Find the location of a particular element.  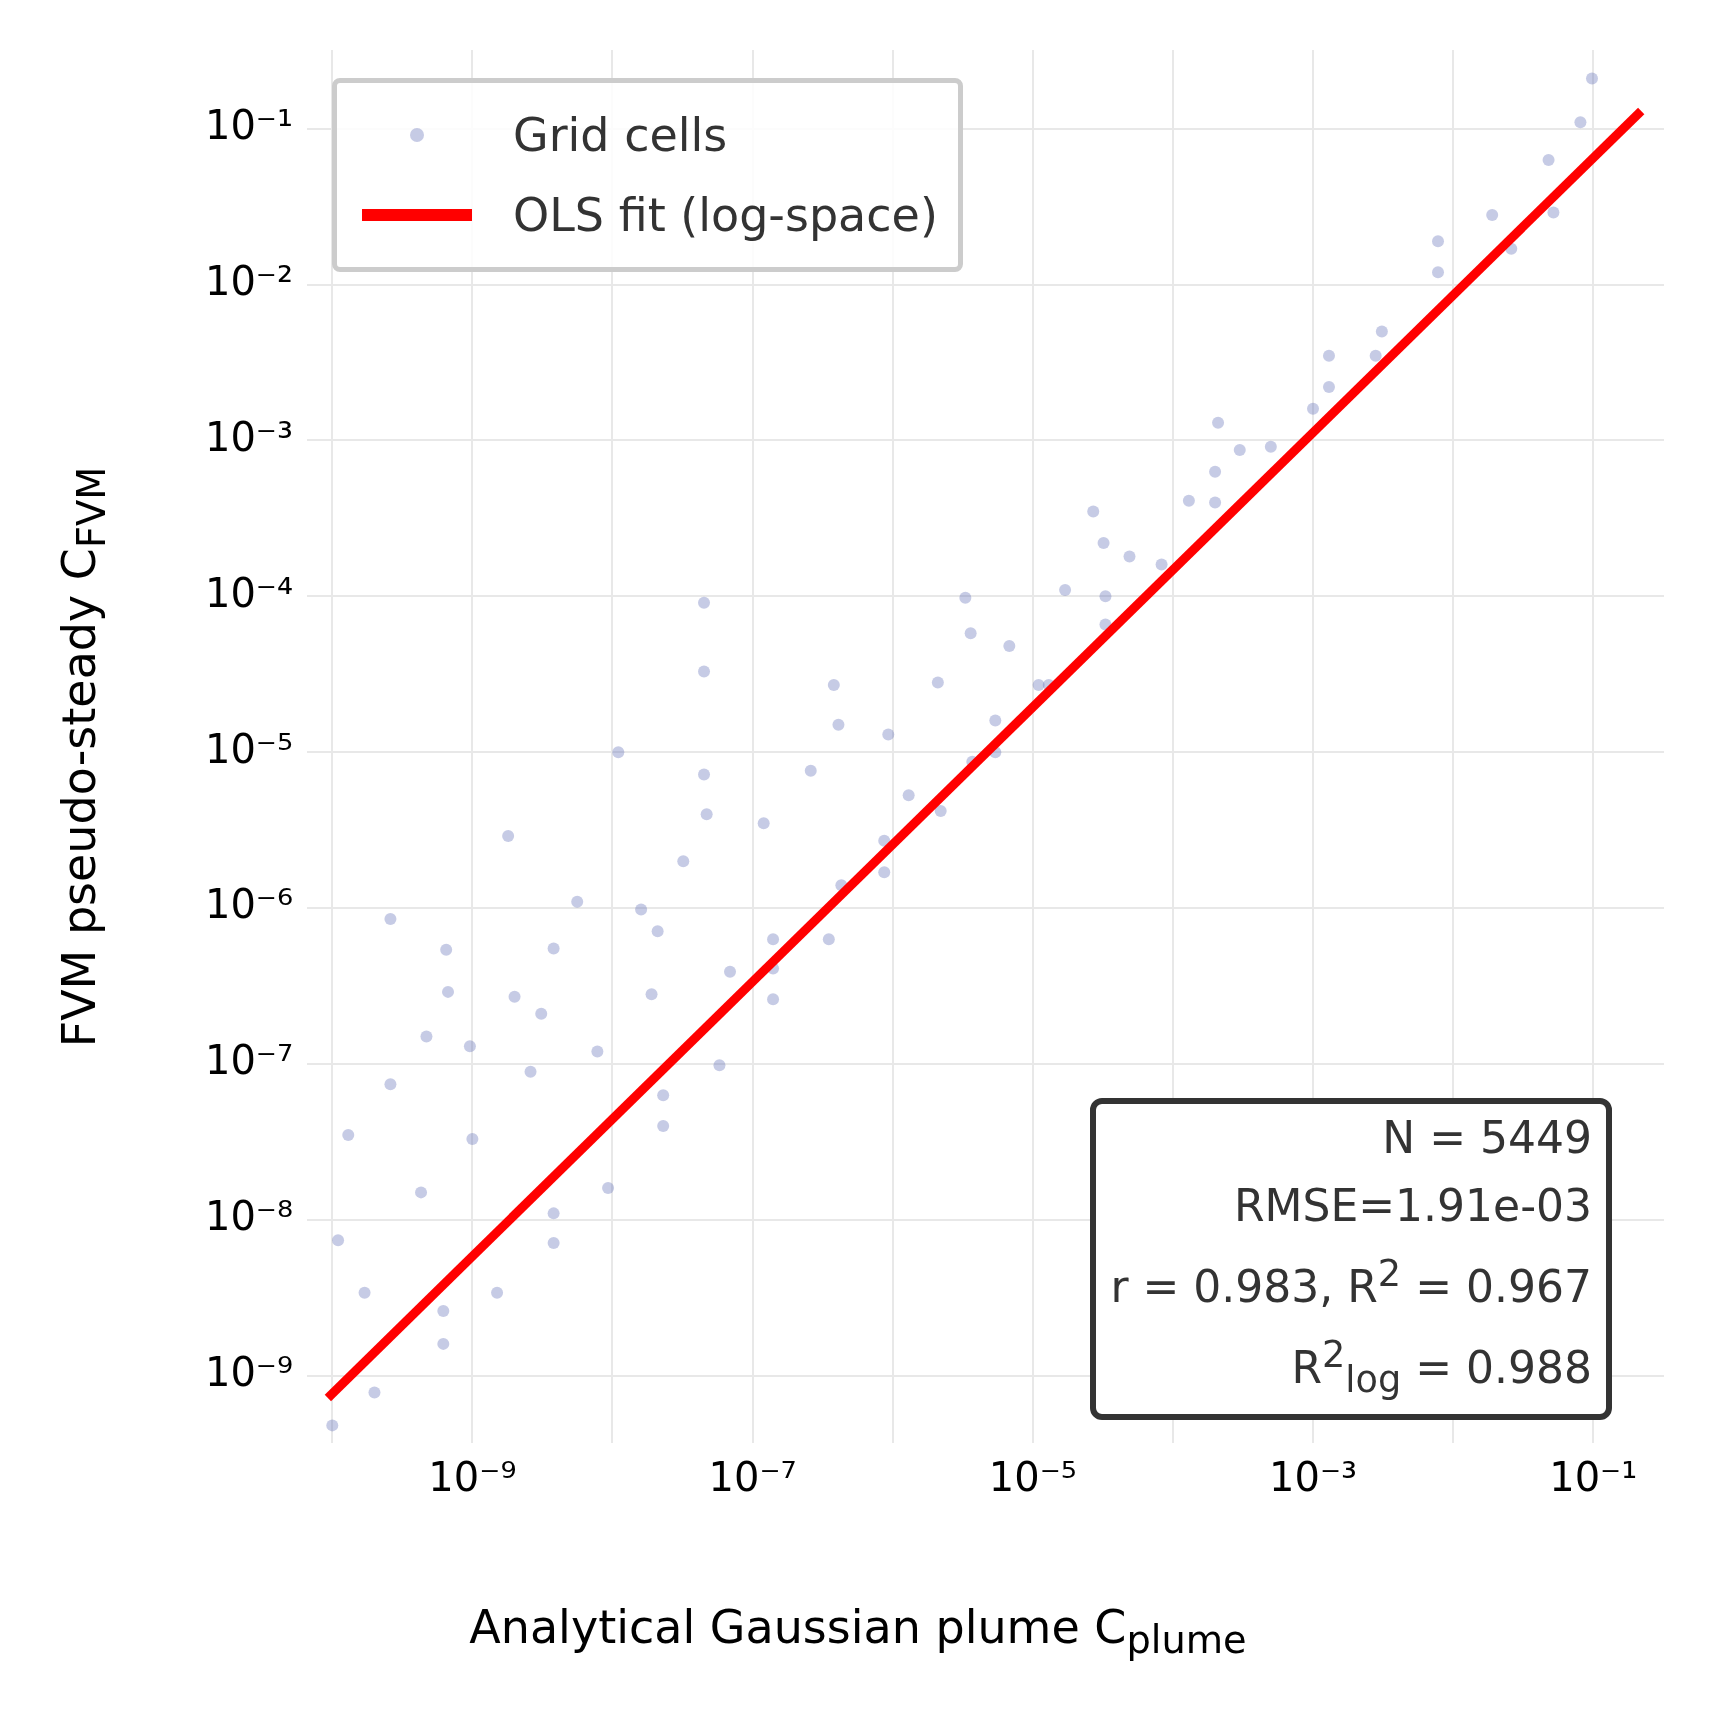

annotation: N = 5449 is located at coordinates (1486, 1138).